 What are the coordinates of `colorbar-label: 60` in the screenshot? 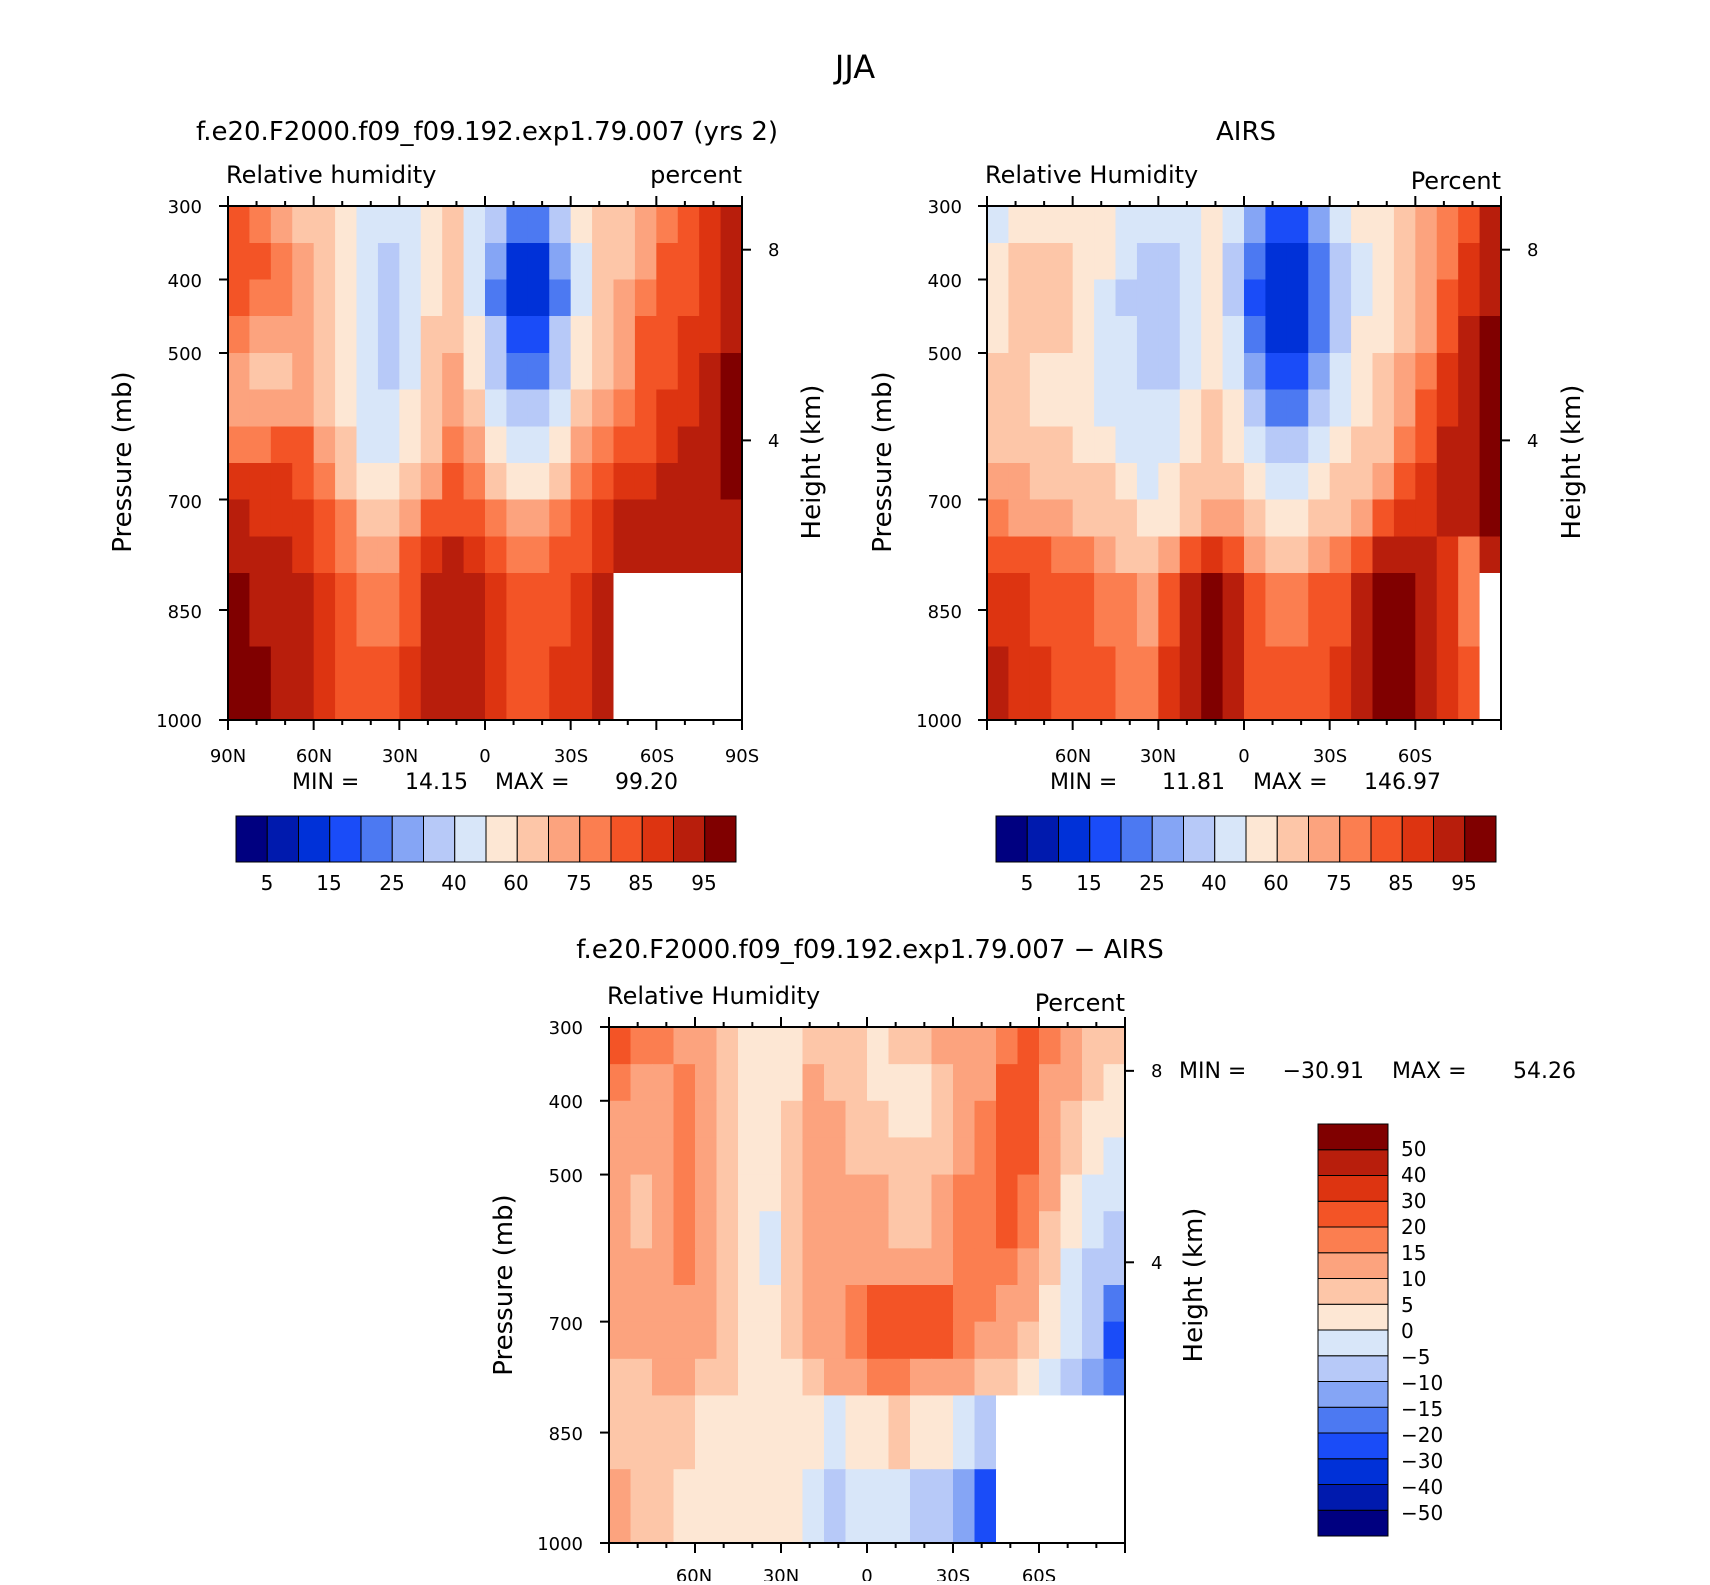 It's located at (1275, 883).